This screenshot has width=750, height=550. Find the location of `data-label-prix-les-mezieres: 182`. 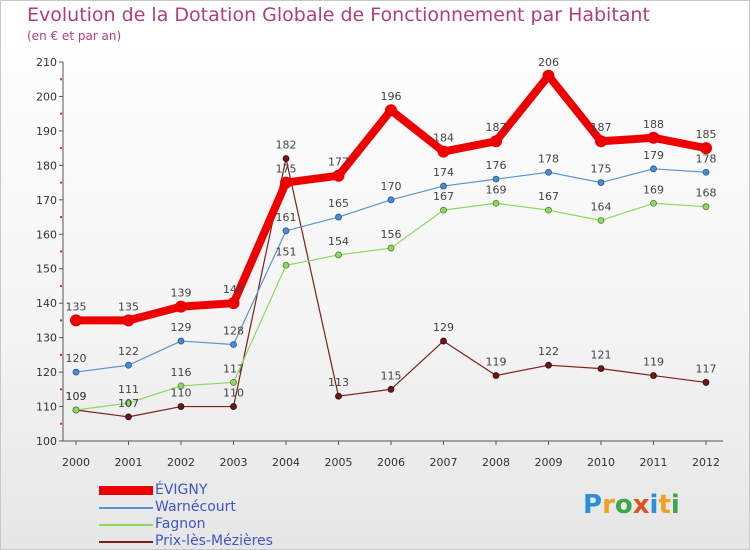

data-label-prix-les-mezieres: 182 is located at coordinates (286, 144).